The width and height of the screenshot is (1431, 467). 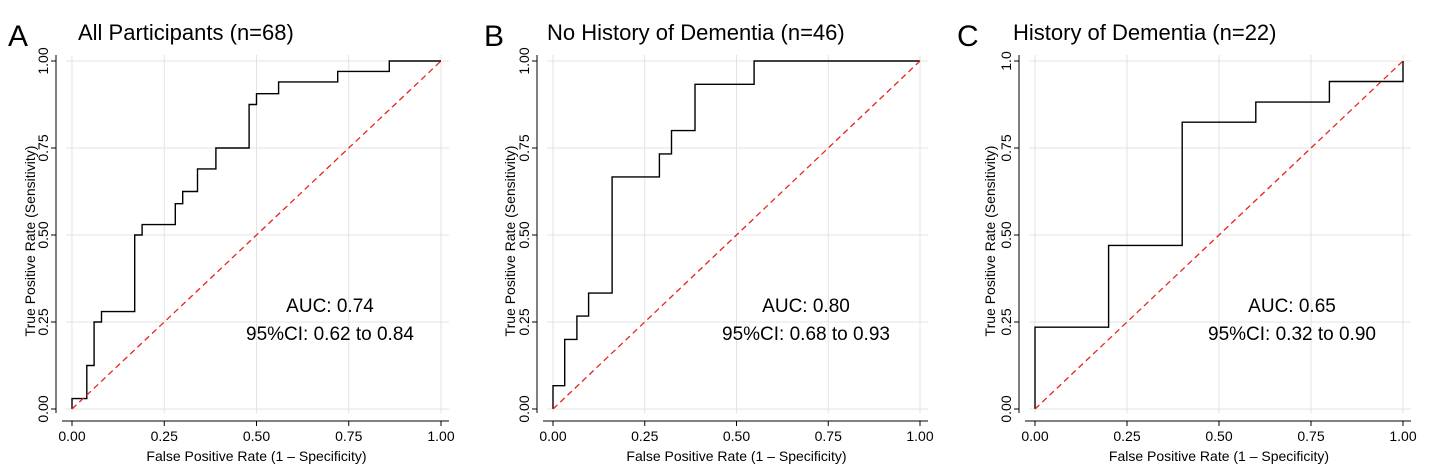 I want to click on auc-annotation: AUC: 0.80, so click(x=806, y=306).